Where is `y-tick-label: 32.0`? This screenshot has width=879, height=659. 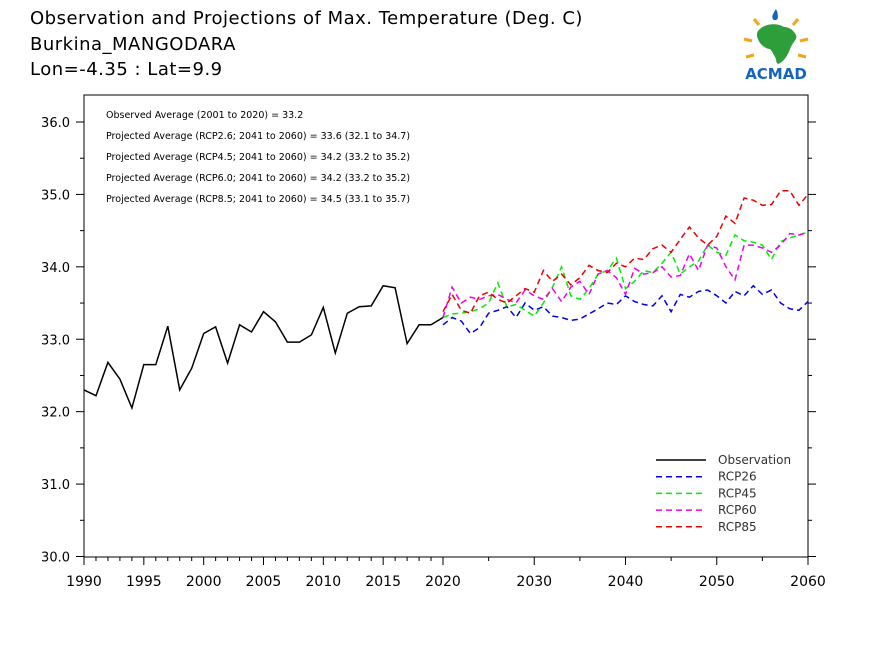
y-tick-label: 32.0 is located at coordinates (55, 413).